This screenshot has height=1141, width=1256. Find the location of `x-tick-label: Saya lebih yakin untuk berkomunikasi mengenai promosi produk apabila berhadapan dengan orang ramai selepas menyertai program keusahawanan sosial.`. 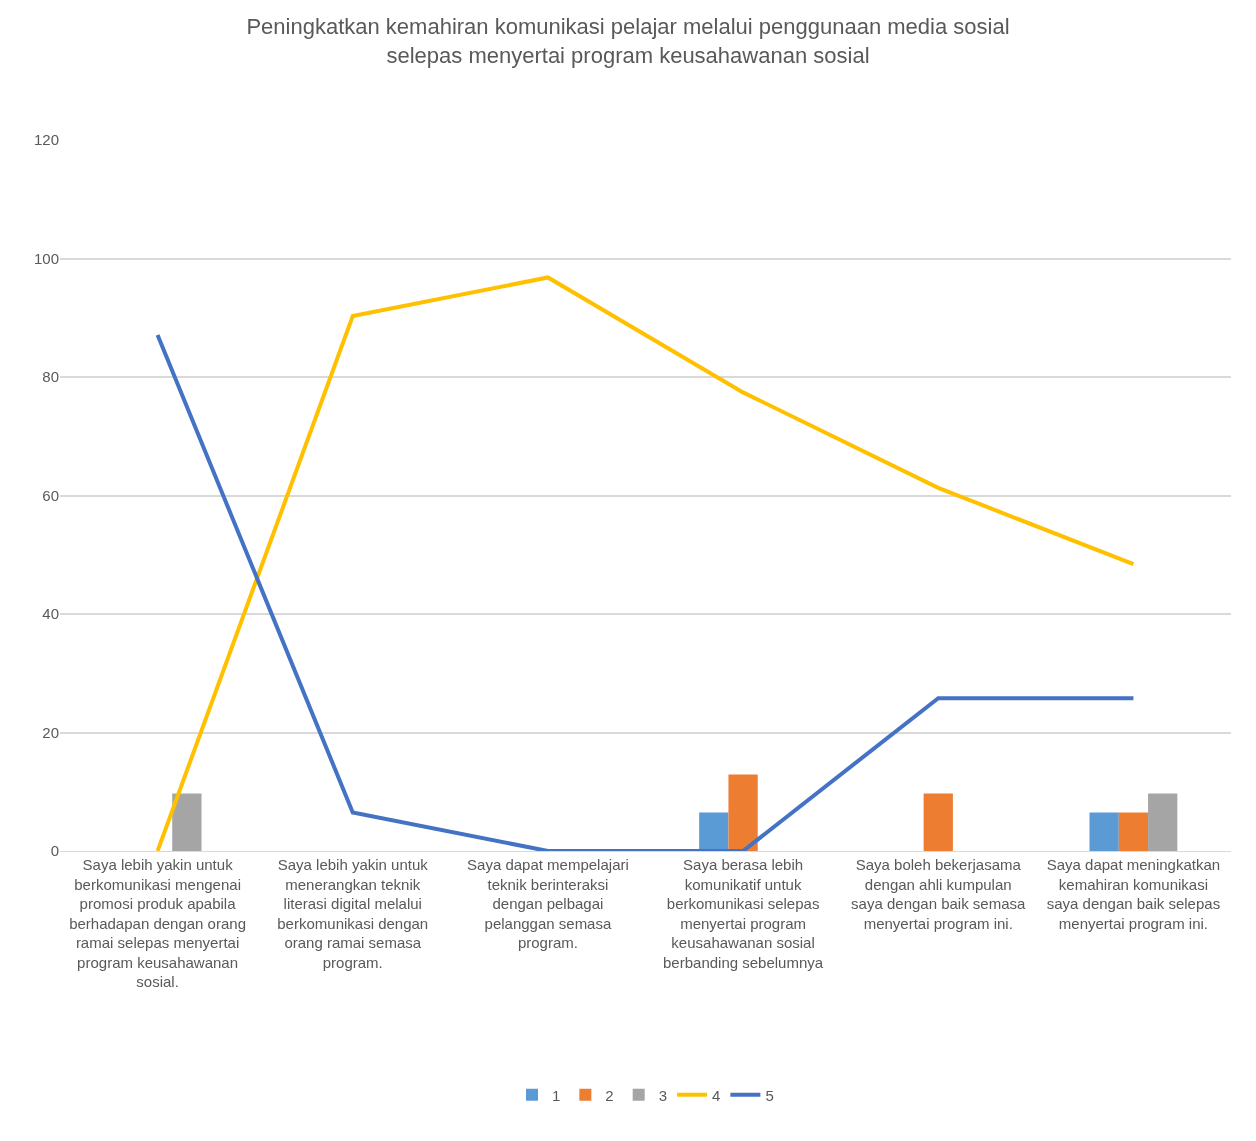

x-tick-label: Saya lebih yakin untuk berkomunikasi mengenai promosi produk apabila berhadapan dengan orang ramai selepas menyertai program keusahawanan sosial. is located at coordinates (157, 923).